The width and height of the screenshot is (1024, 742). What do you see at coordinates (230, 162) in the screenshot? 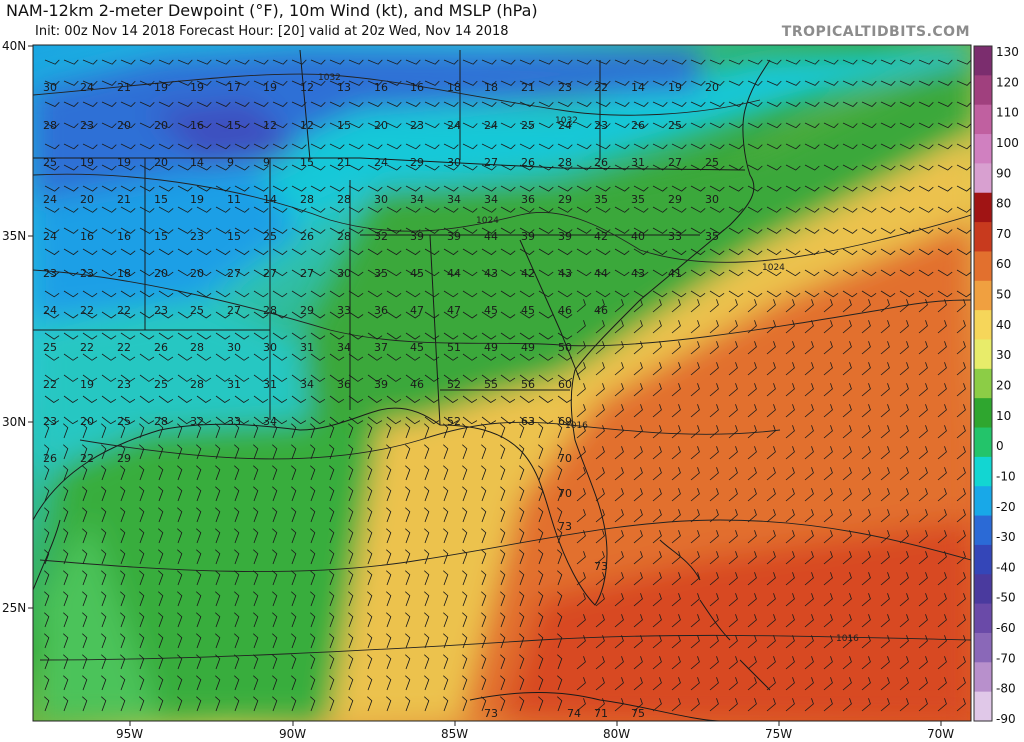
I see `station-dewpoint: 9` at bounding box center [230, 162].